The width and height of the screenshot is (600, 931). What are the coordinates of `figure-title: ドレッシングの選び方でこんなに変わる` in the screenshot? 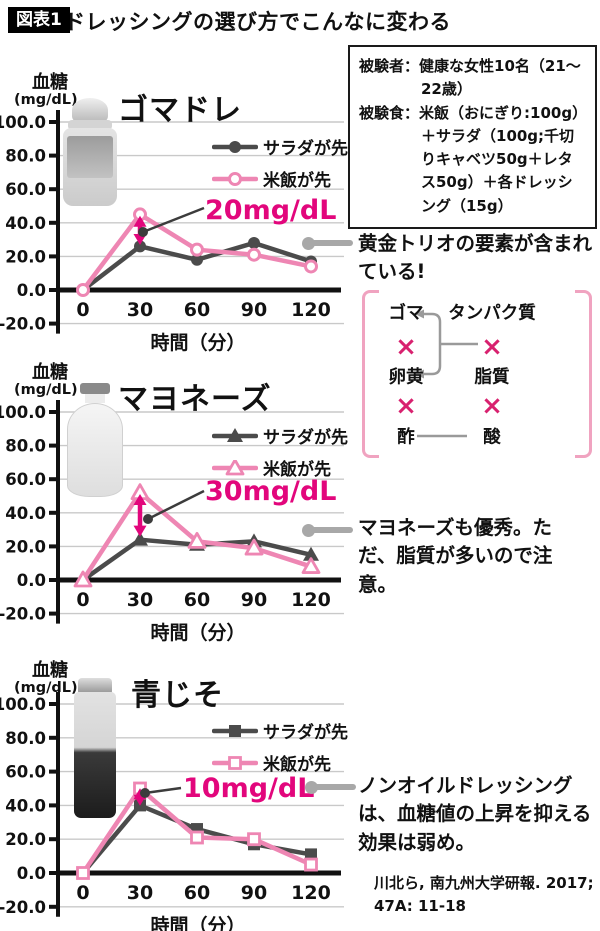 It's located at (257, 22).